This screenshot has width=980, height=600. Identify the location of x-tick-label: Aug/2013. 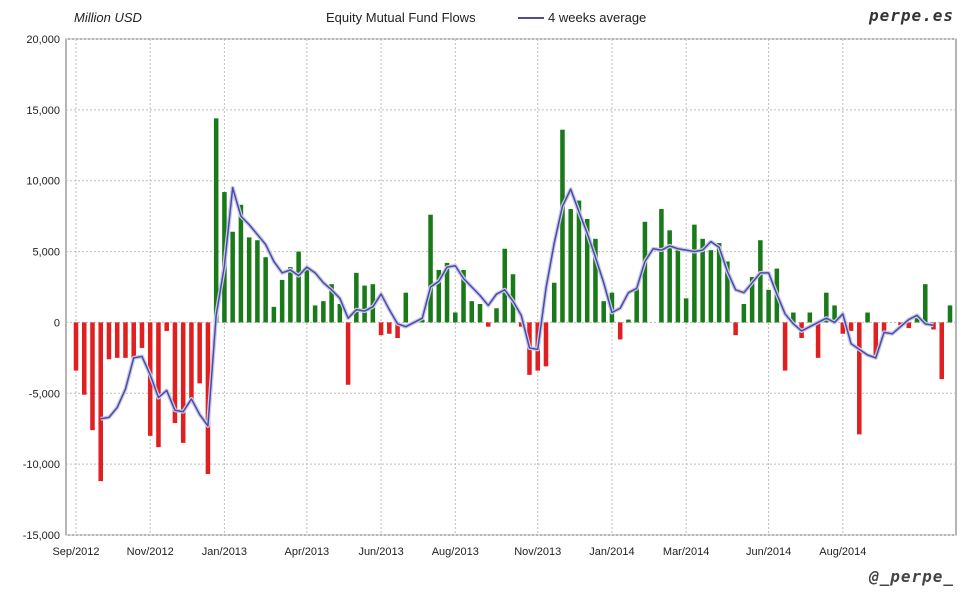
(455, 552).